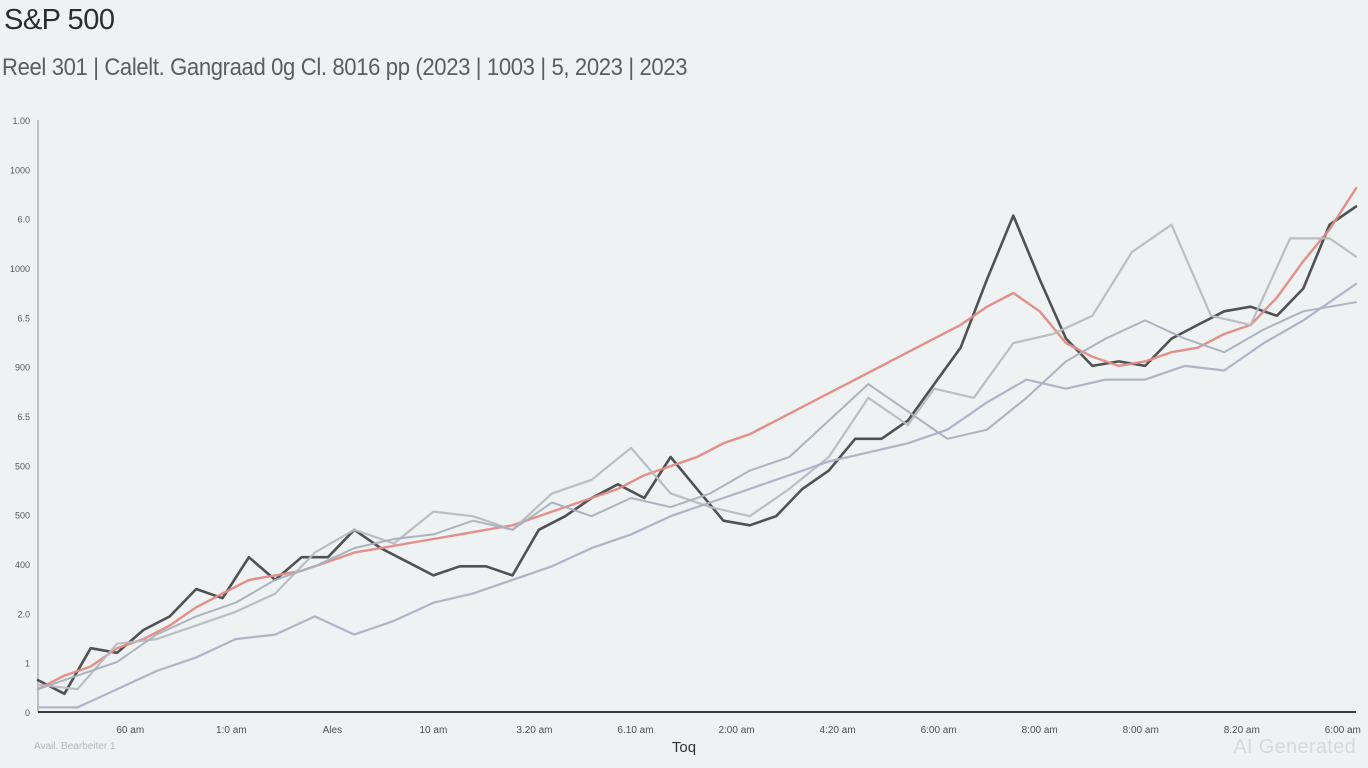  I want to click on y-tick-label: 400, so click(22, 565).